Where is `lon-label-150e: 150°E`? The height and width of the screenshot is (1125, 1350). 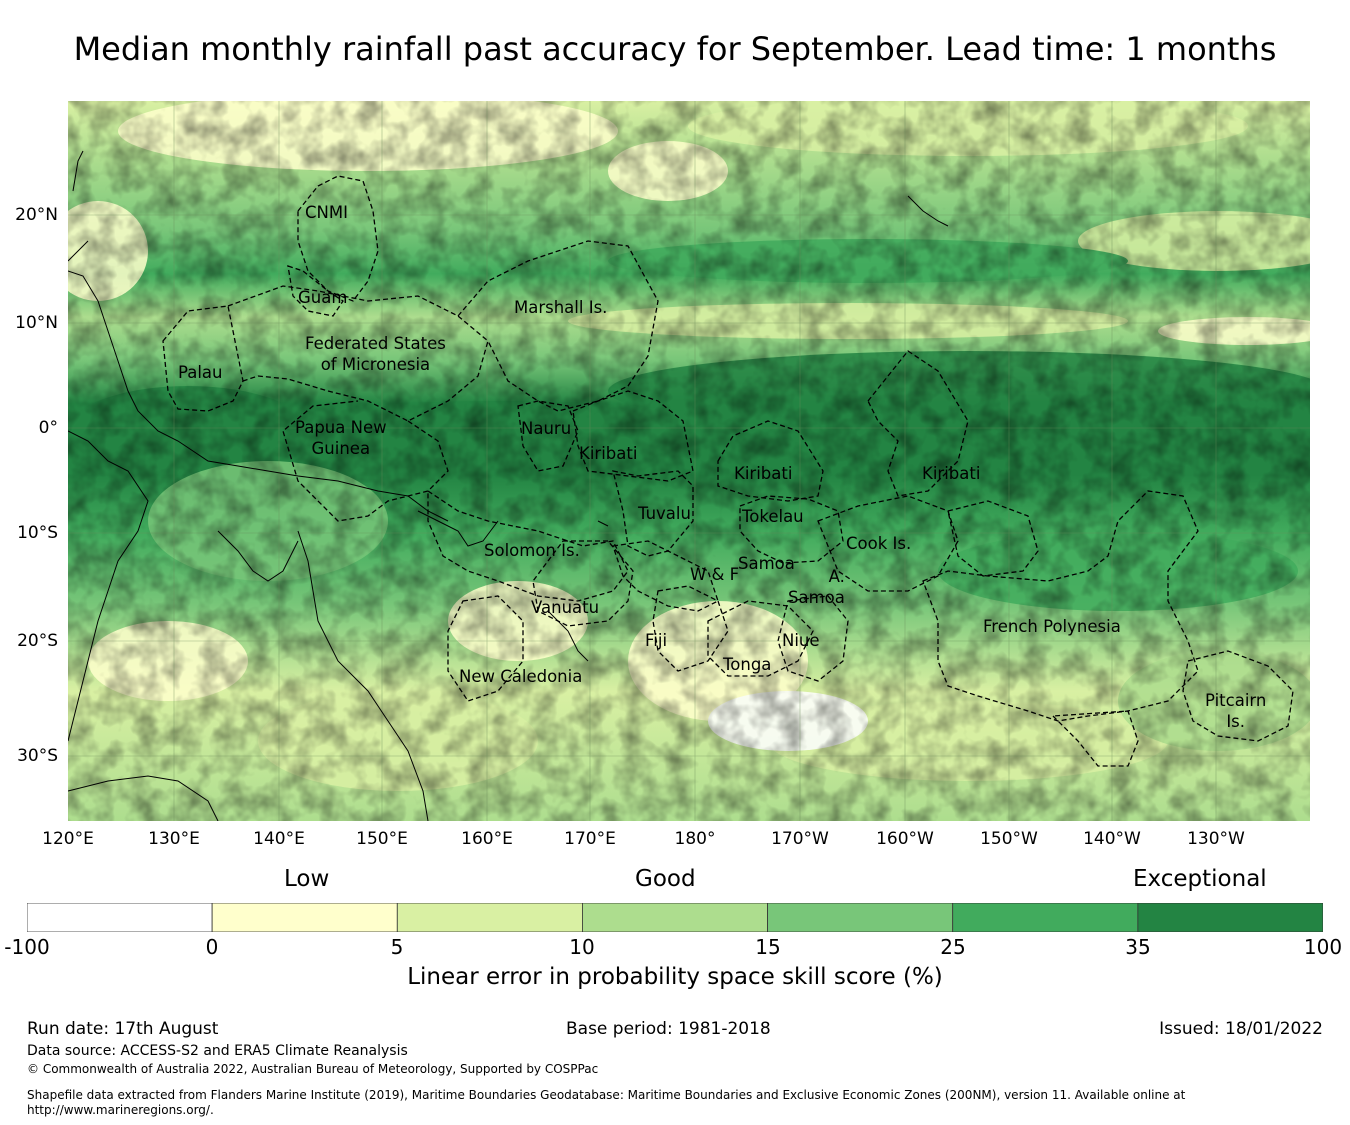 lon-label-150e: 150°E is located at coordinates (382, 839).